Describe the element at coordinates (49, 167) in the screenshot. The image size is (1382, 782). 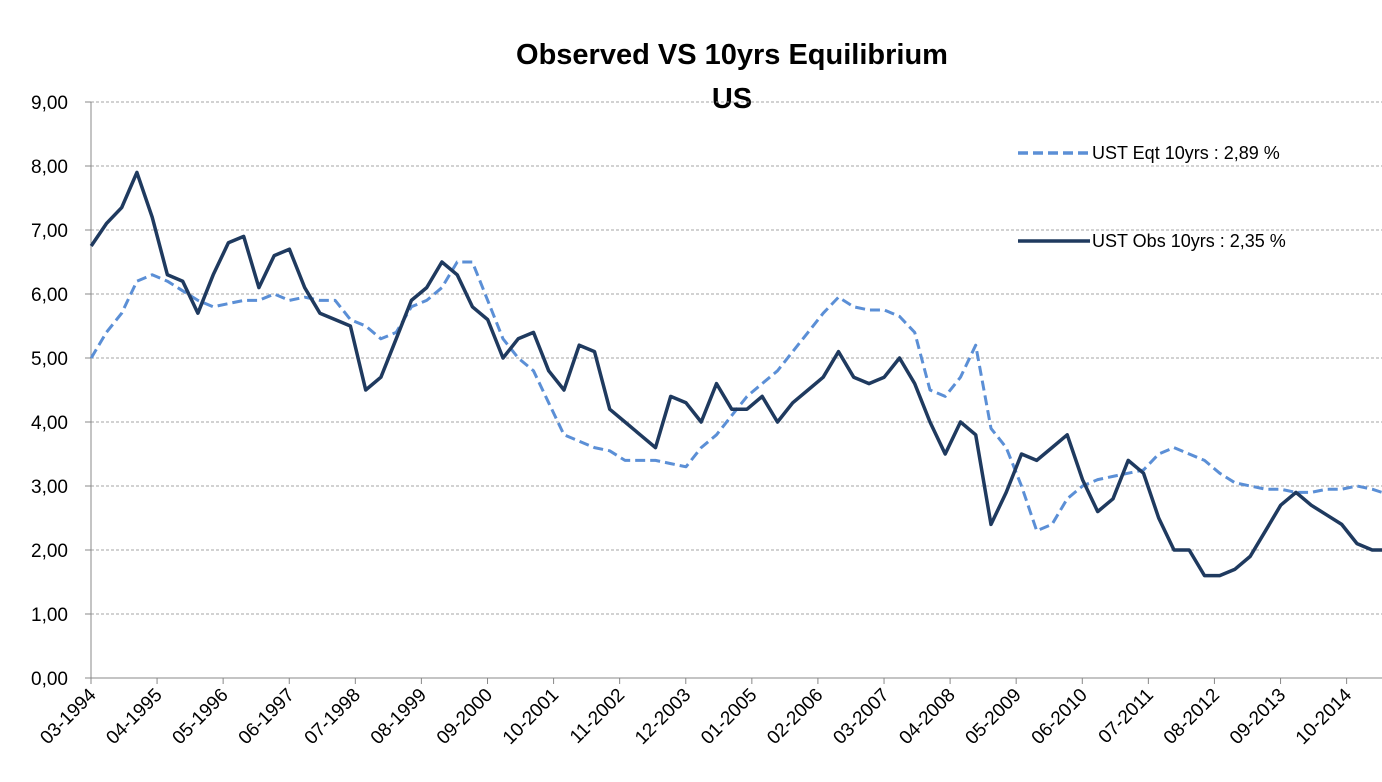
I see `y-tick-label: 8,00` at that location.